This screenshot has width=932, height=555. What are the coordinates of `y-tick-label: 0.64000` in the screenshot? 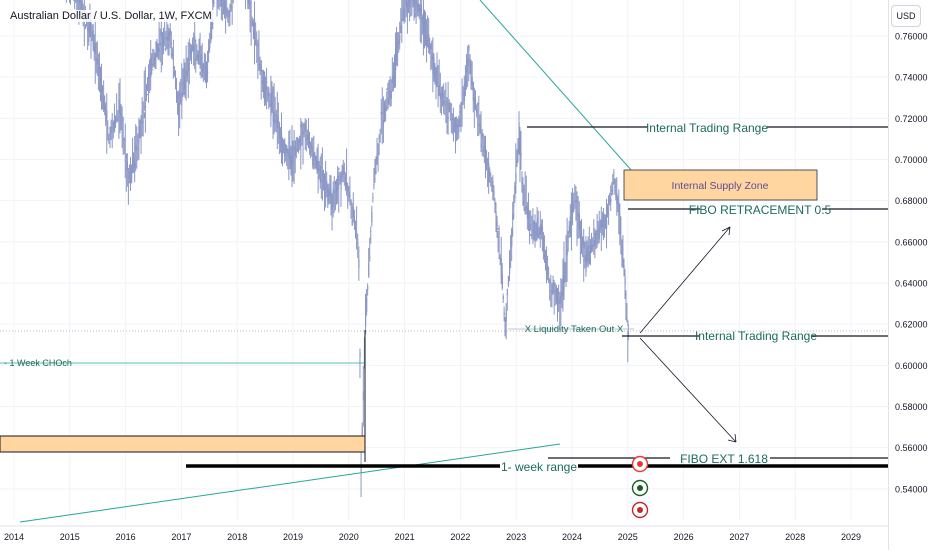 It's located at (911, 283).